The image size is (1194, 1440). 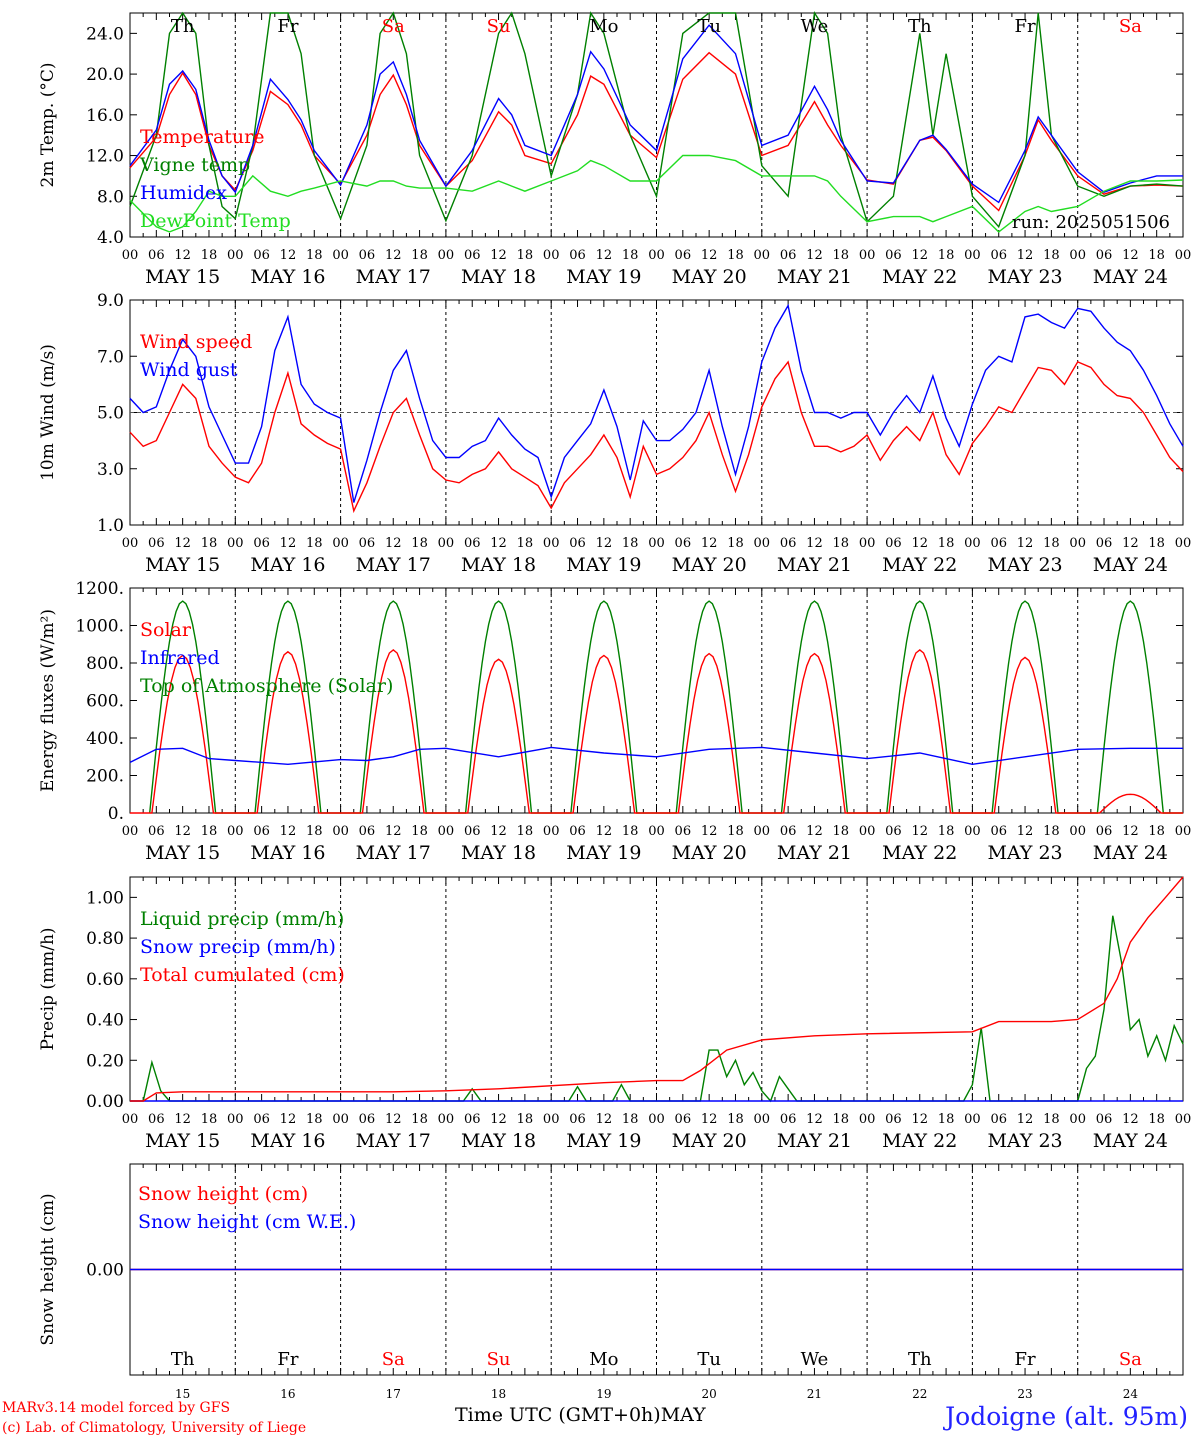 What do you see at coordinates (196, 342) in the screenshot?
I see `legend-entry: Wind speed` at bounding box center [196, 342].